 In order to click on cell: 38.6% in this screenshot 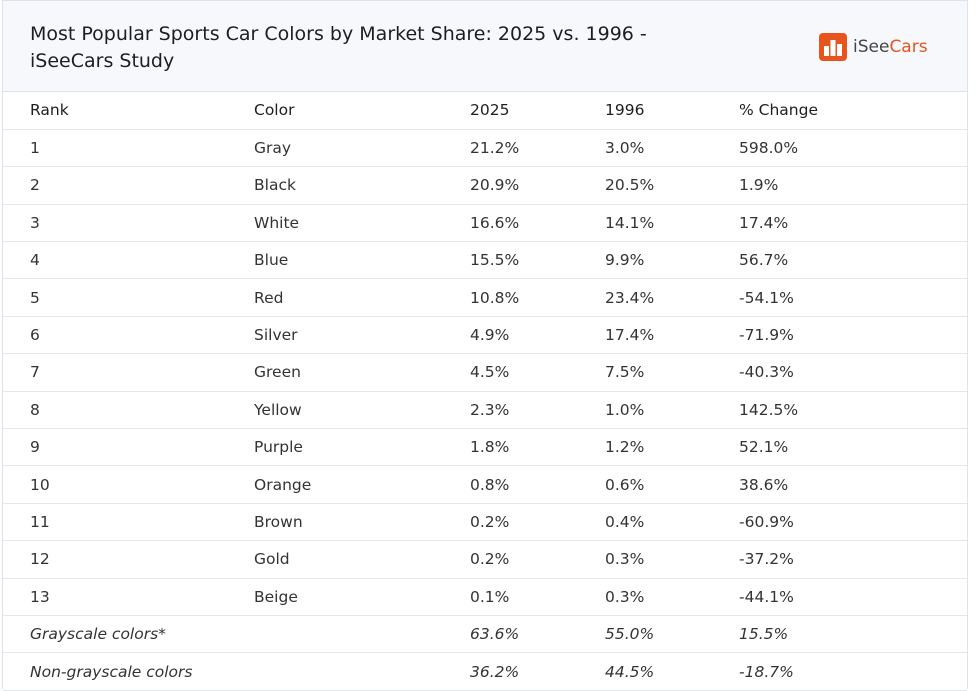, I will do `click(853, 484)`.